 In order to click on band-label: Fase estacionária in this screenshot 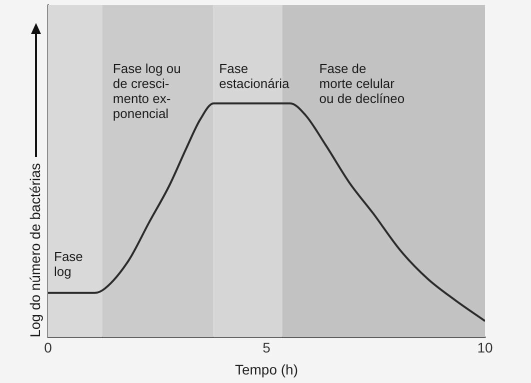, I will do `click(254, 76)`.